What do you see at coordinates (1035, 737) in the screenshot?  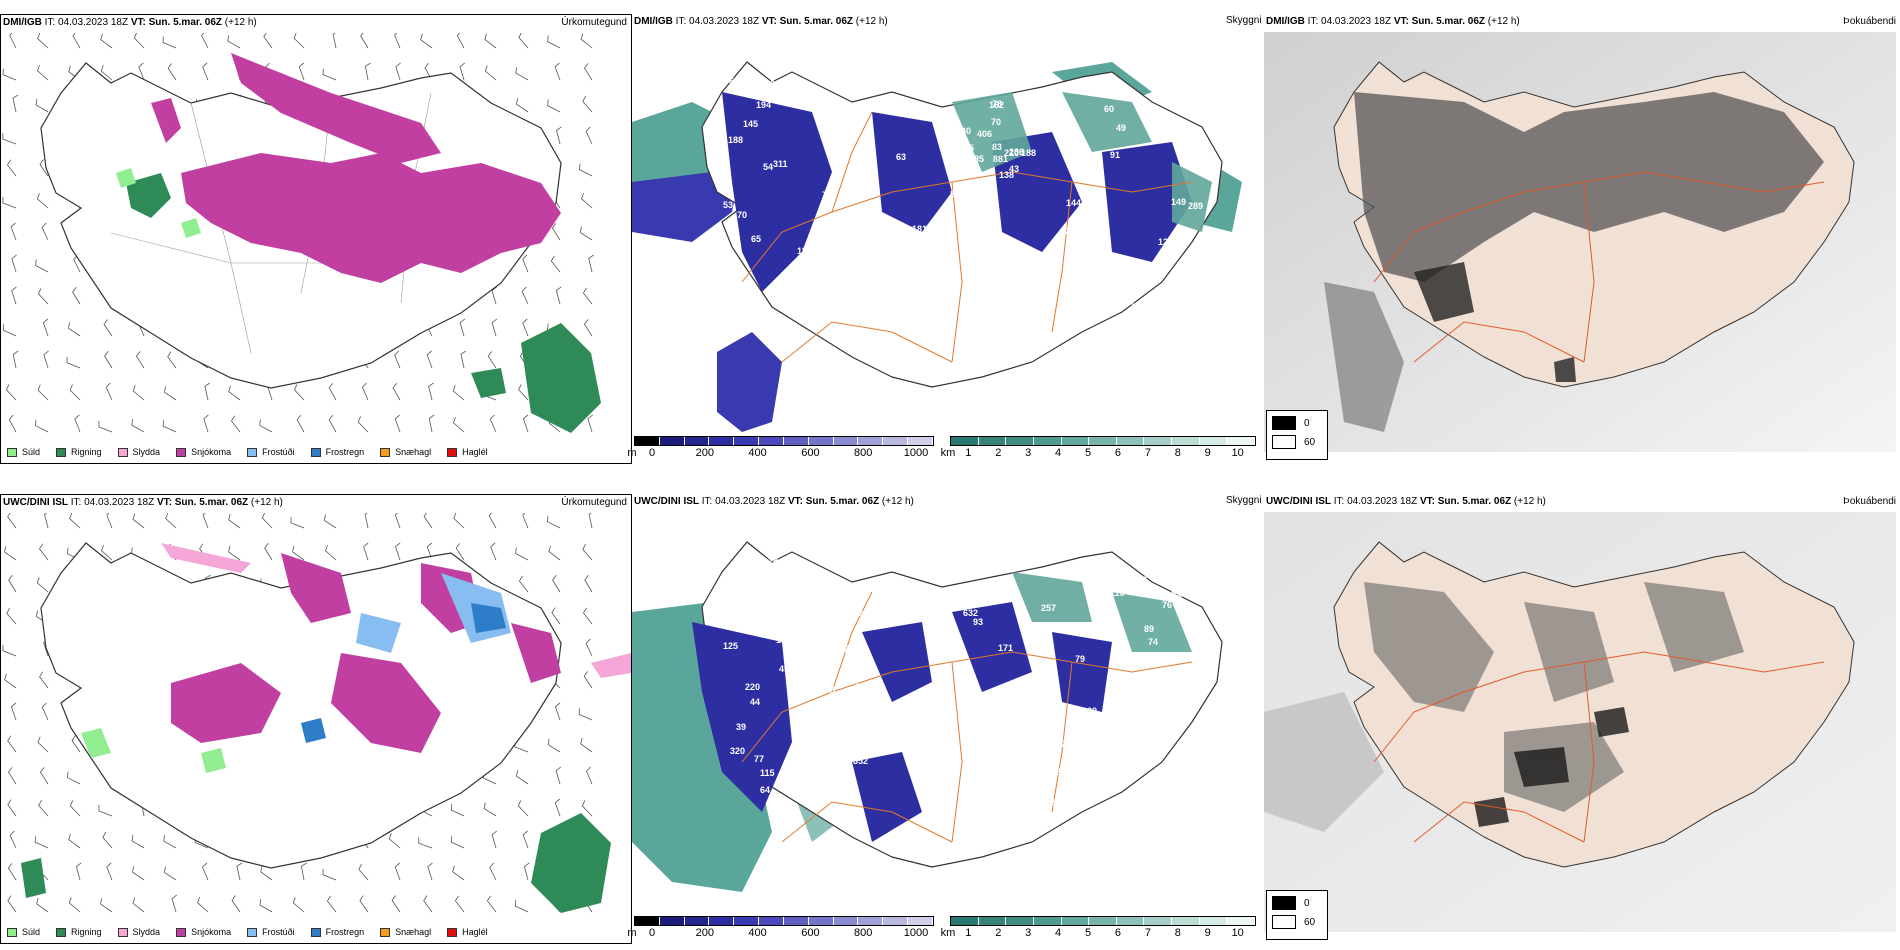 I see `visibility-value-label: 93` at bounding box center [1035, 737].